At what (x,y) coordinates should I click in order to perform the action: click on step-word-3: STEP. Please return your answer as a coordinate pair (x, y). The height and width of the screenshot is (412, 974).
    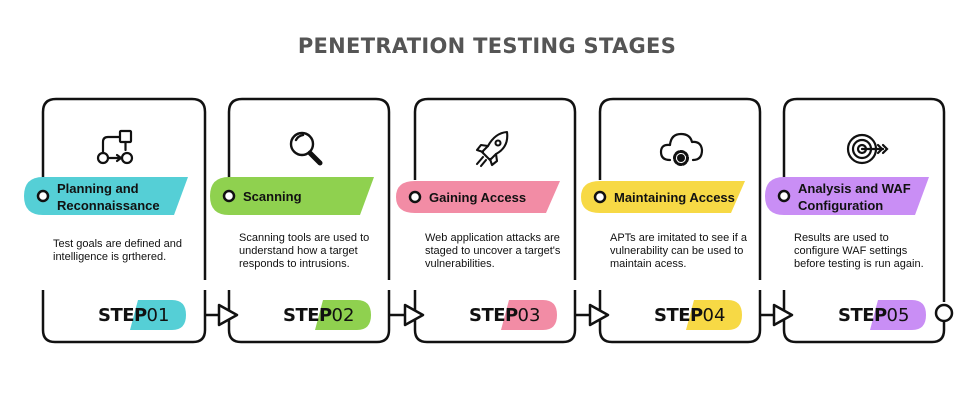
    Looking at the image, I should click on (493, 315).